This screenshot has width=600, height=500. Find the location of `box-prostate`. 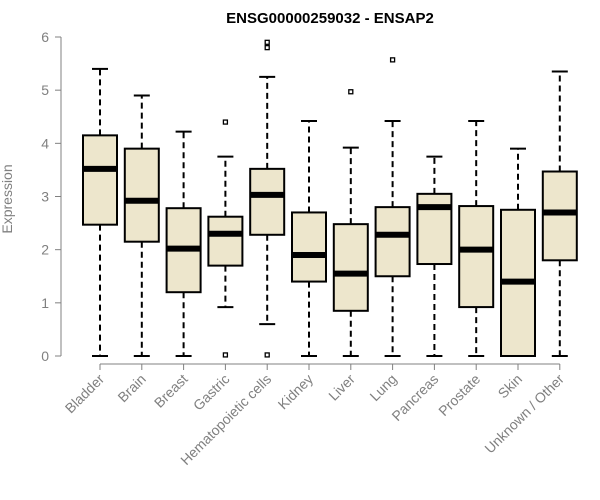

box-prostate is located at coordinates (476, 238).